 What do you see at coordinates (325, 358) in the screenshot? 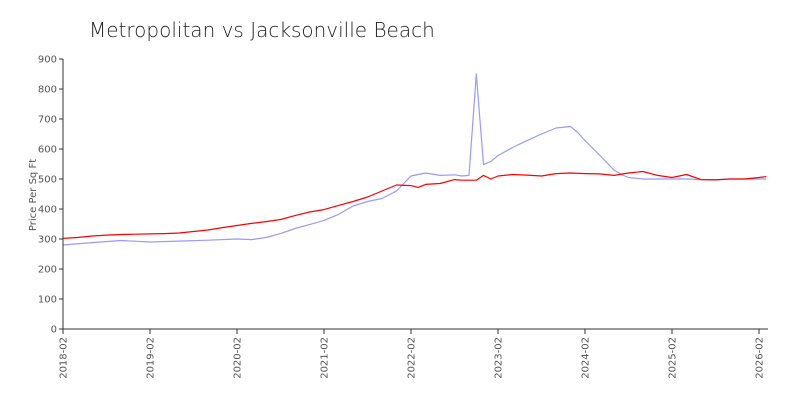
I see `x-tick-label: 2021-02` at bounding box center [325, 358].